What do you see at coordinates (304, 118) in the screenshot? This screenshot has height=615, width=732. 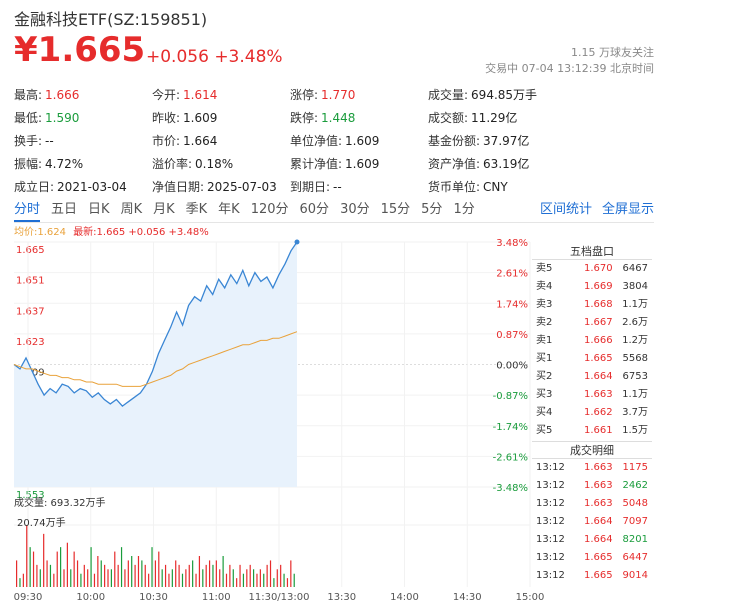 I see `stat-label: 跌停:` at bounding box center [304, 118].